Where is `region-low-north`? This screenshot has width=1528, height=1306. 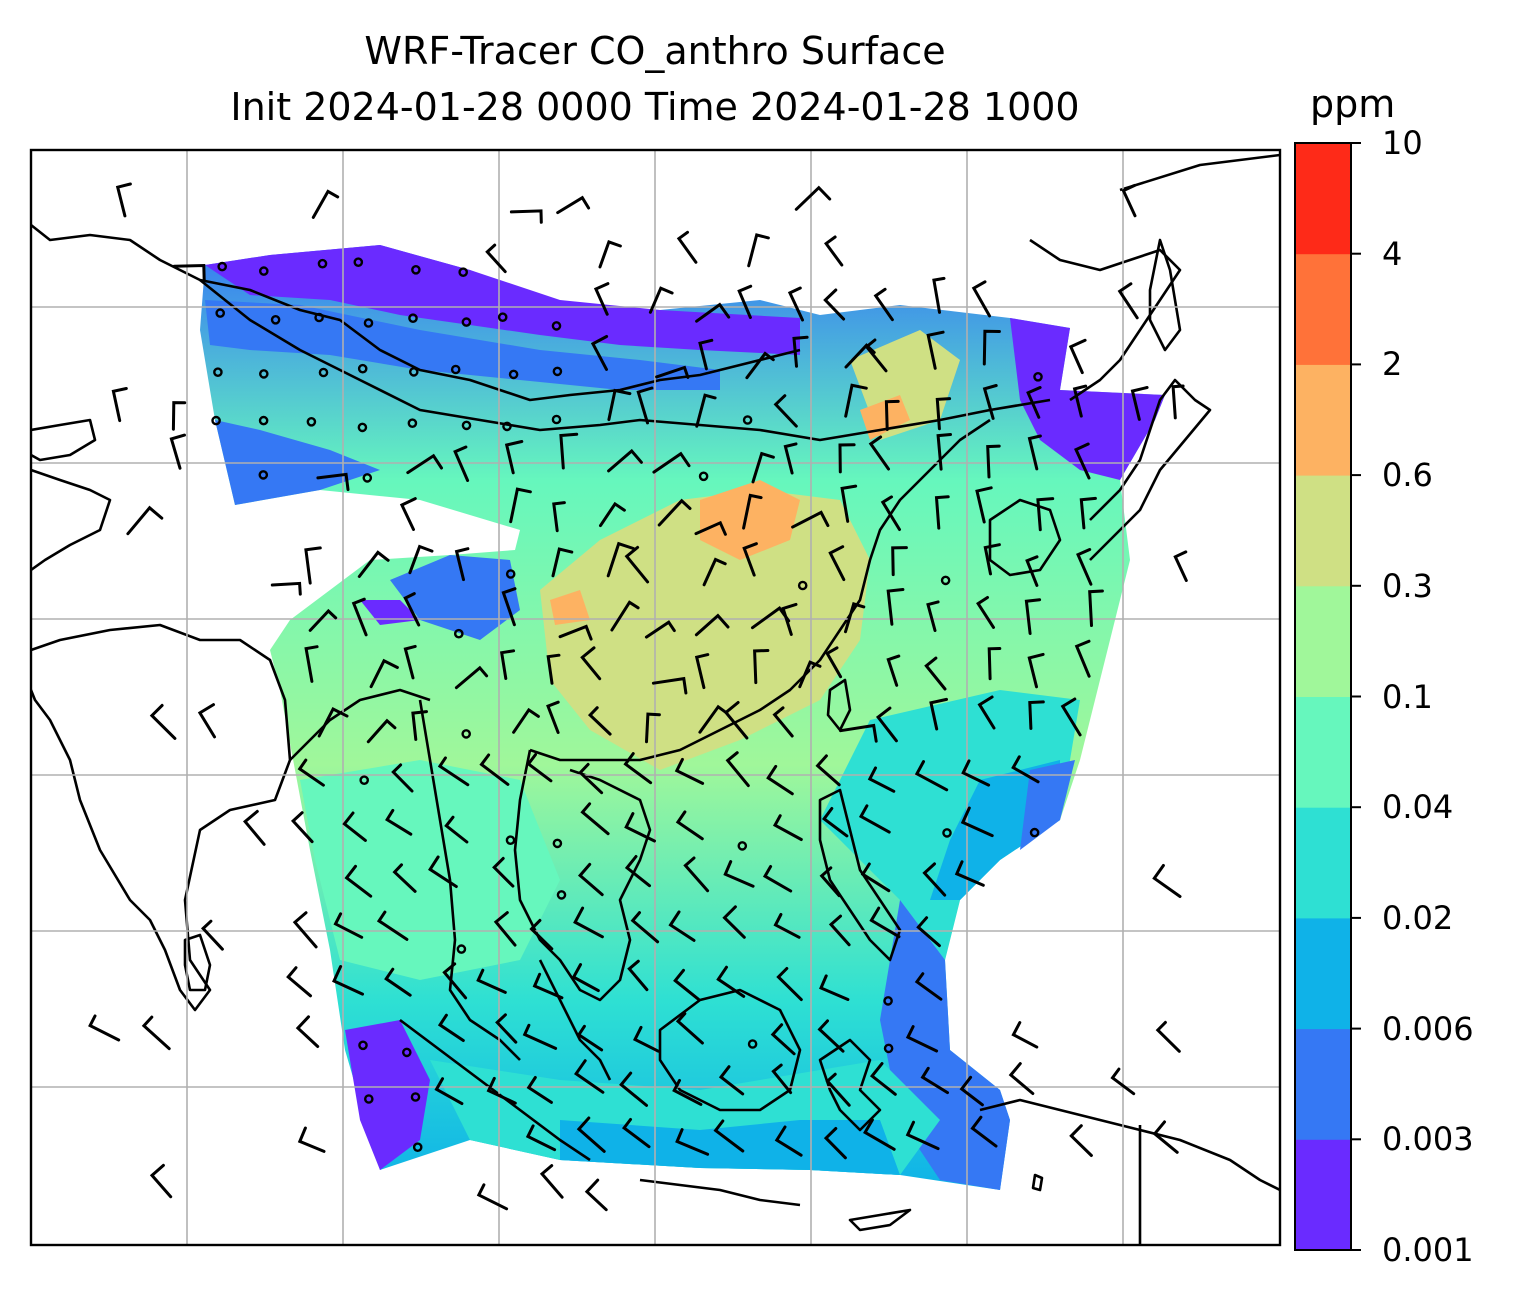
region-low-north is located at coordinates (462, 345).